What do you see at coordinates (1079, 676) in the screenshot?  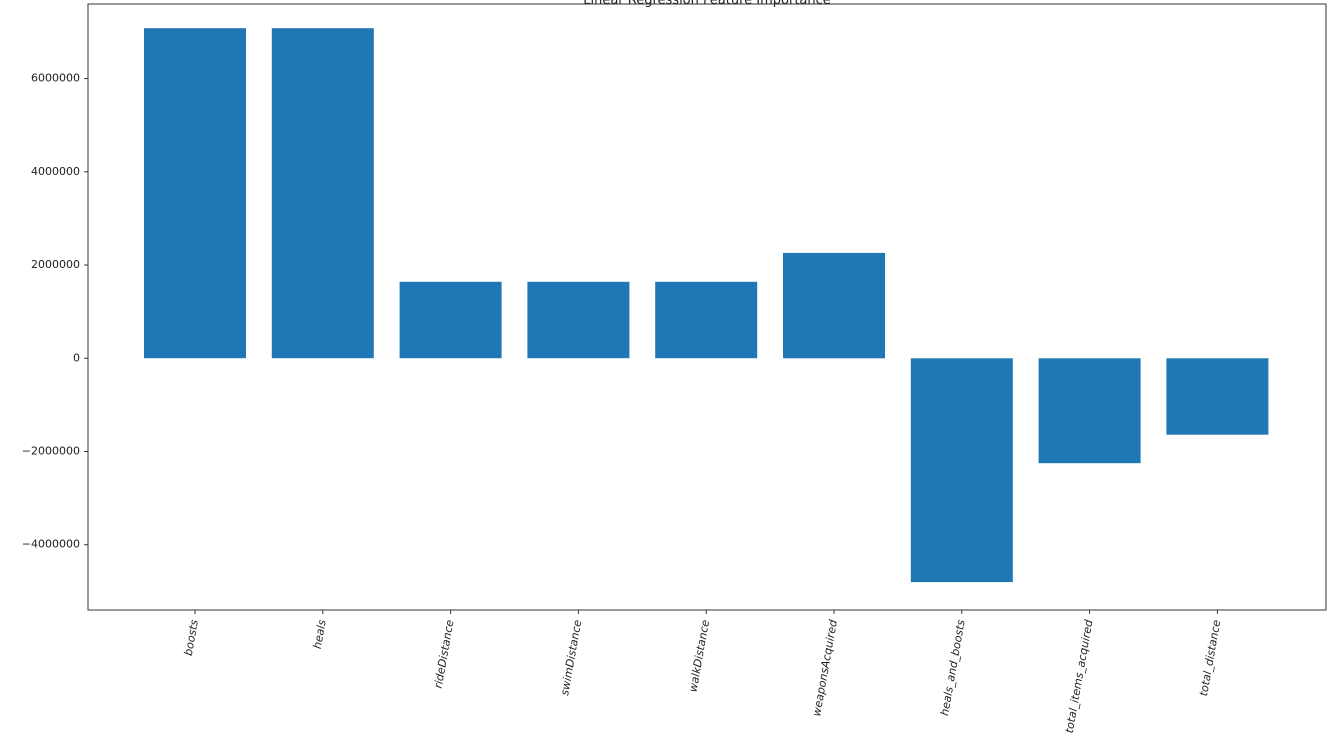 I see `x-tick-label: total_items_acquired` at bounding box center [1079, 676].